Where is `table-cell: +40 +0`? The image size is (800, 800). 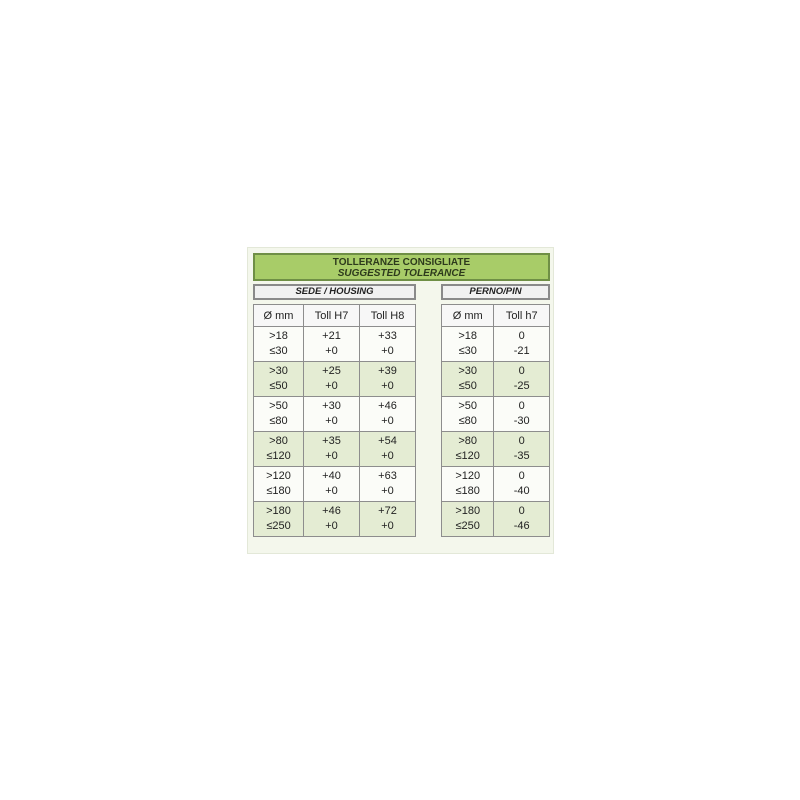
table-cell: +40 +0 is located at coordinates (331, 484).